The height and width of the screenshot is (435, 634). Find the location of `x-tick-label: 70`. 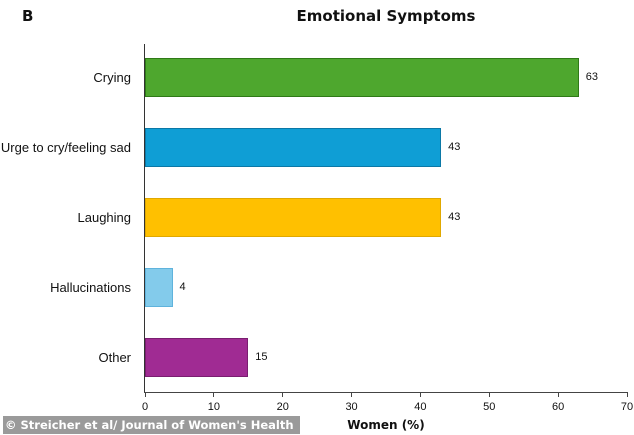

x-tick-label: 70 is located at coordinates (627, 407).